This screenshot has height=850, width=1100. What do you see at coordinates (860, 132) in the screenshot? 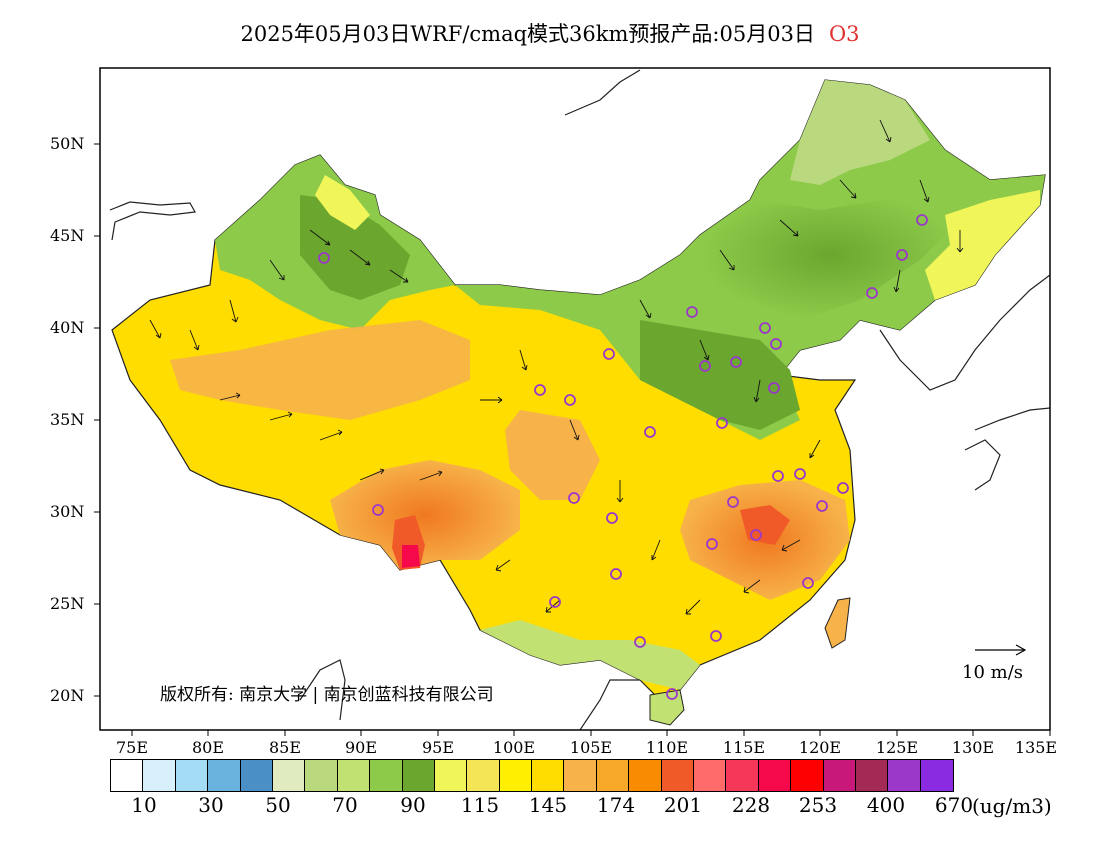
I see `ne-light-green` at bounding box center [860, 132].